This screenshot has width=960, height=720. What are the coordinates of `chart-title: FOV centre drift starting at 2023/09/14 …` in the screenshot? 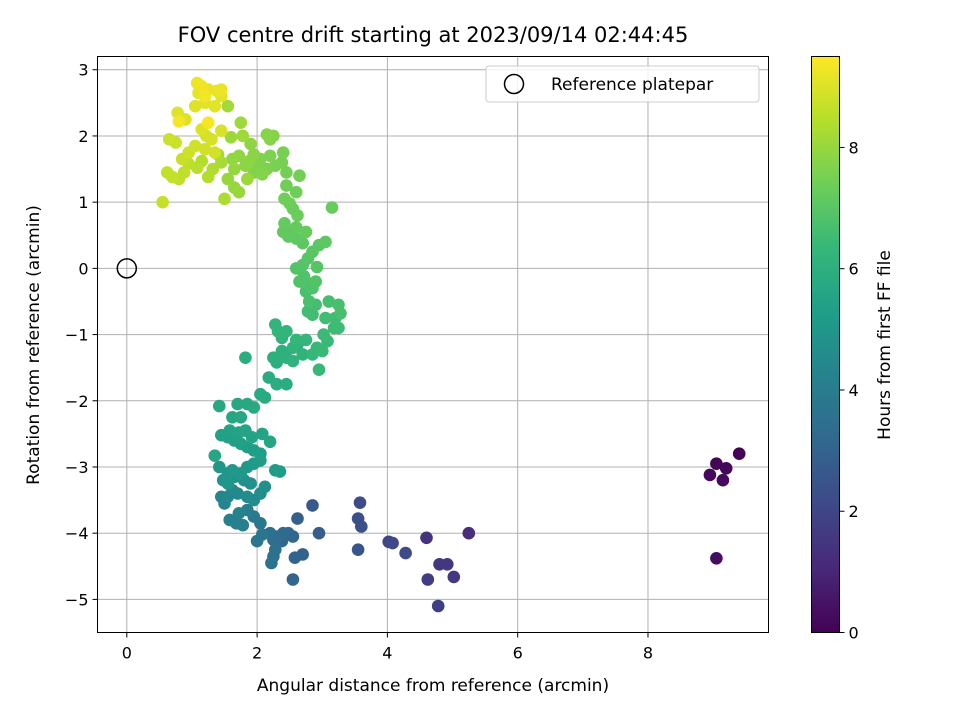 It's located at (433, 35).